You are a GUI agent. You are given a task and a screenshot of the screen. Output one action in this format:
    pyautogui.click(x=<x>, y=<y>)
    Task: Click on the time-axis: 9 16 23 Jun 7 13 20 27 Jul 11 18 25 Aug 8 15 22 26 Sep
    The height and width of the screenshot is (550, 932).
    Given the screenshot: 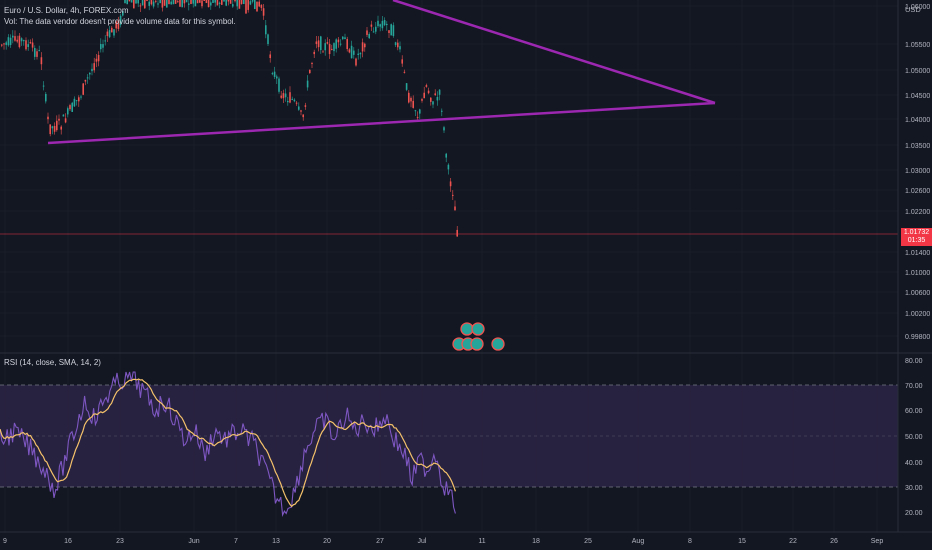 What is the action you would take?
    pyautogui.click(x=443, y=541)
    